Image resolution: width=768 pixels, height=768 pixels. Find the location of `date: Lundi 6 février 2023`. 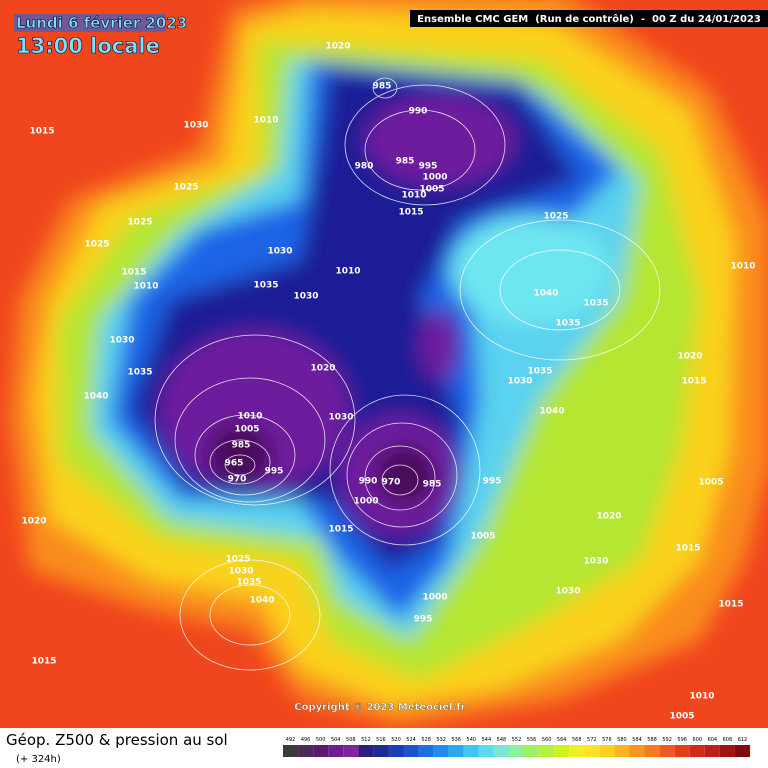

date: Lundi 6 février 2023 is located at coordinates (101, 23).